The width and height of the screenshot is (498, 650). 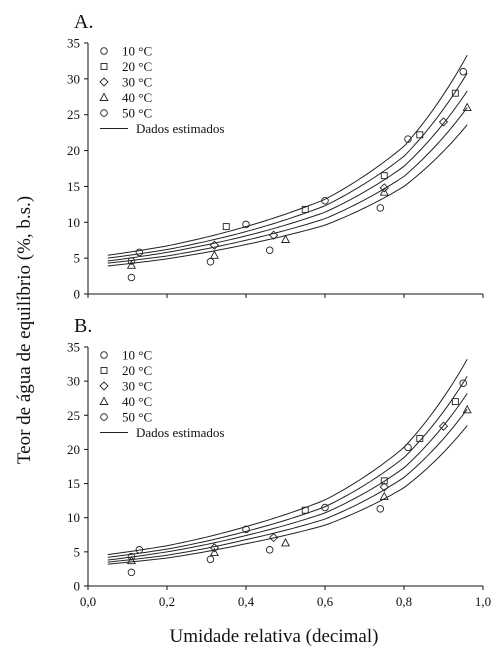 I want to click on legend-label-a-10-c: 10 °C, so click(x=137, y=51).